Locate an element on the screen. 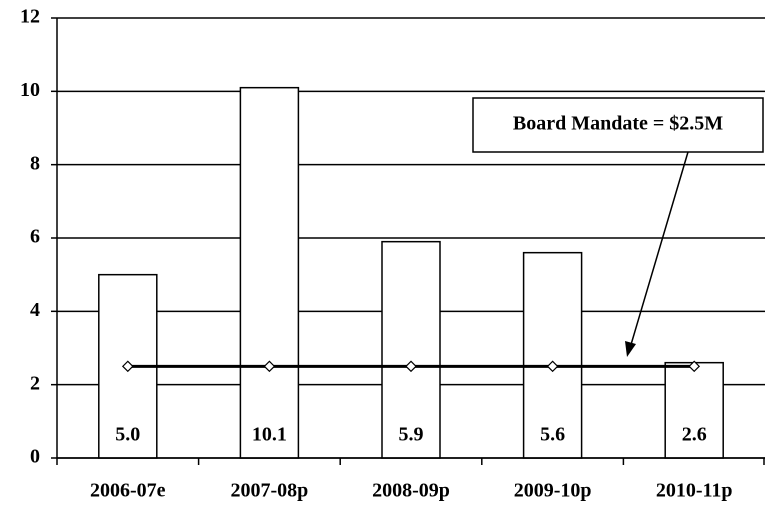  annotation-box is located at coordinates (618, 125).